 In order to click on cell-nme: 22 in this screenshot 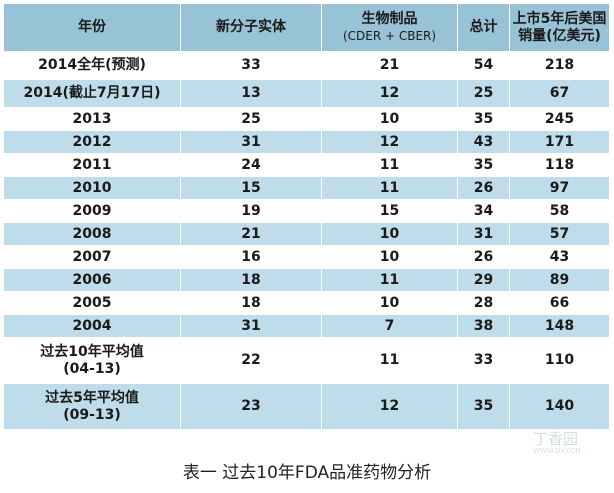, I will do `click(251, 360)`.